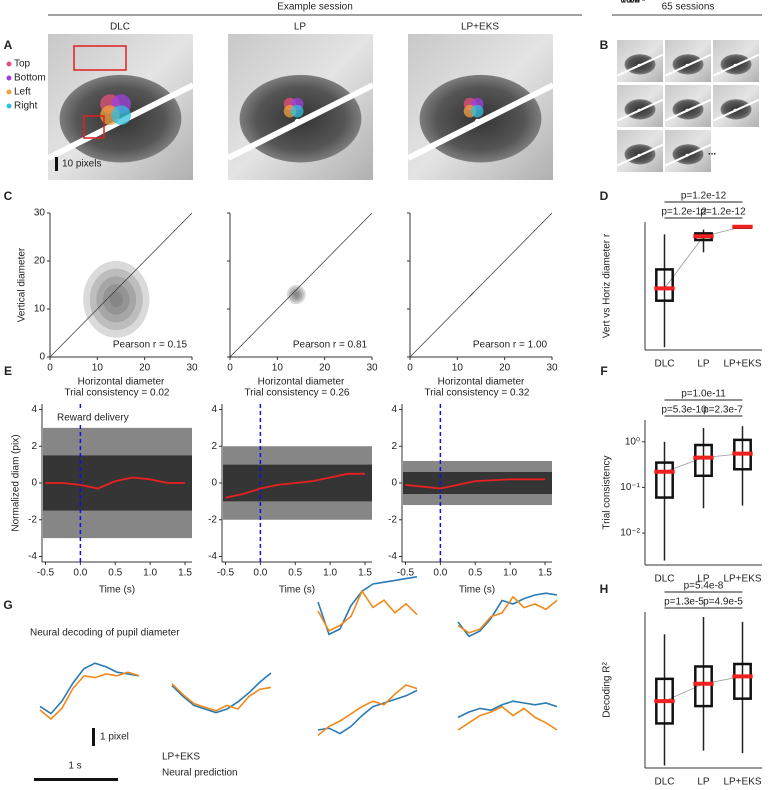 This screenshot has height=790, width=774. I want to click on legend-label: LP+EKS, so click(181, 757).